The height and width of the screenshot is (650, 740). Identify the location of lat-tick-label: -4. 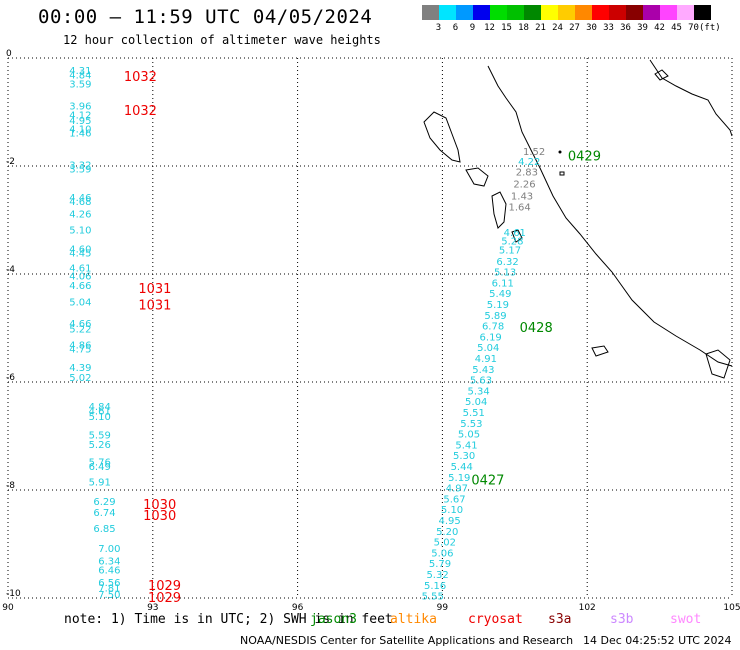
(10, 270).